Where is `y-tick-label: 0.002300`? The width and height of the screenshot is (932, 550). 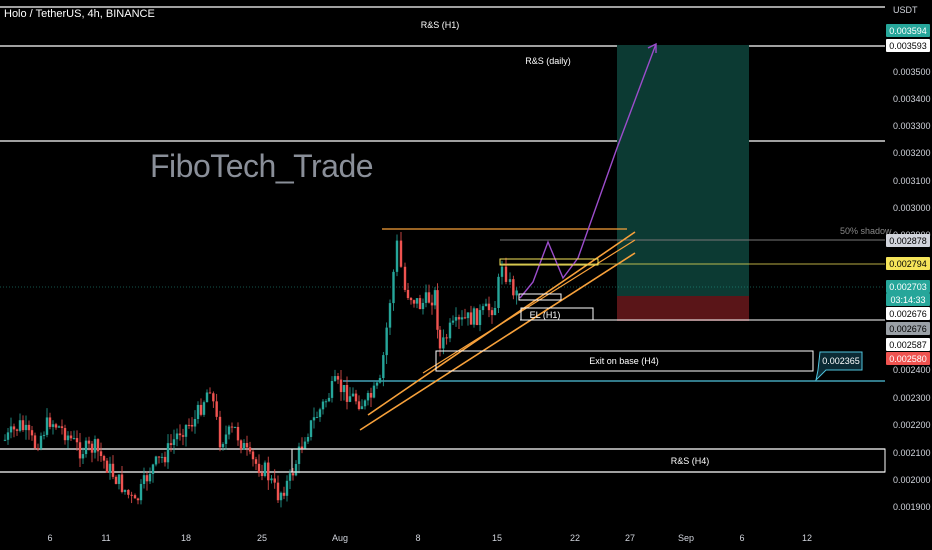
y-tick-label: 0.002300 is located at coordinates (912, 398).